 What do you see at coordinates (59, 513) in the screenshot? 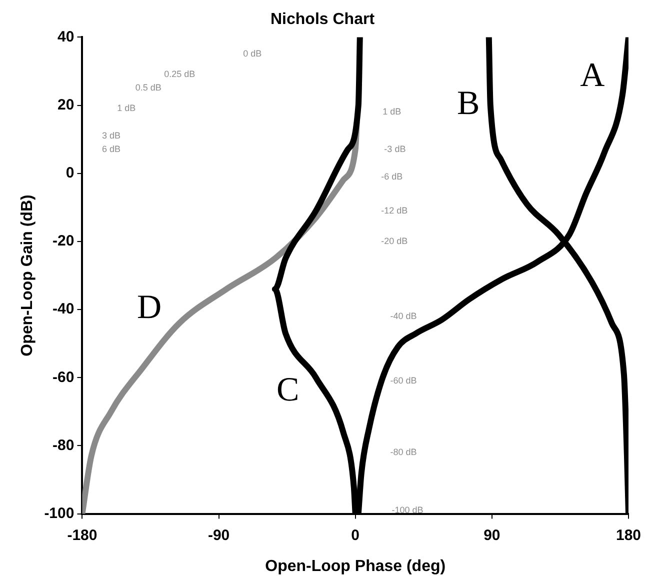
I see `y-tick-label: -100` at bounding box center [59, 513].